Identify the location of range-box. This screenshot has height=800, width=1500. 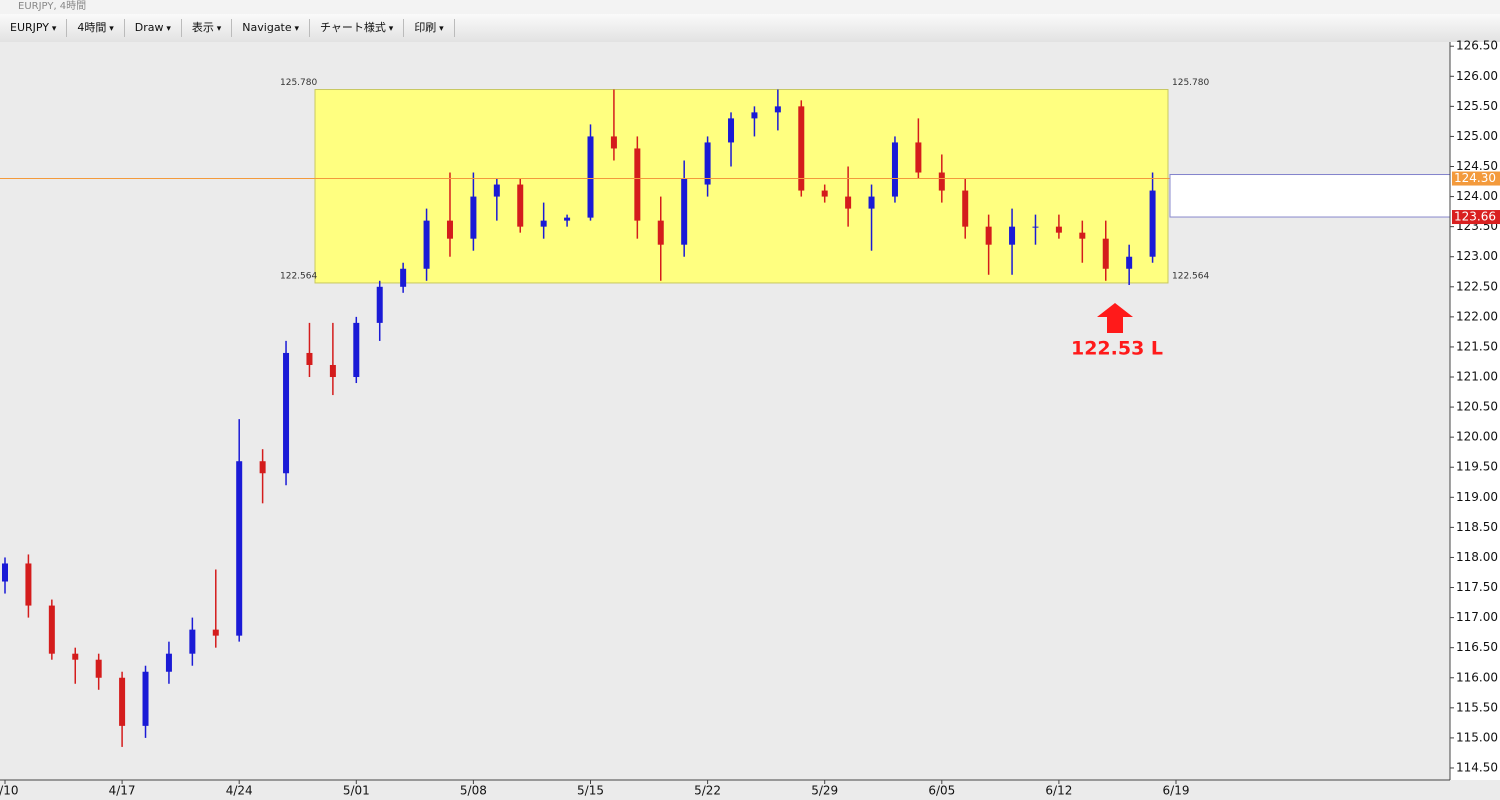
(741, 186).